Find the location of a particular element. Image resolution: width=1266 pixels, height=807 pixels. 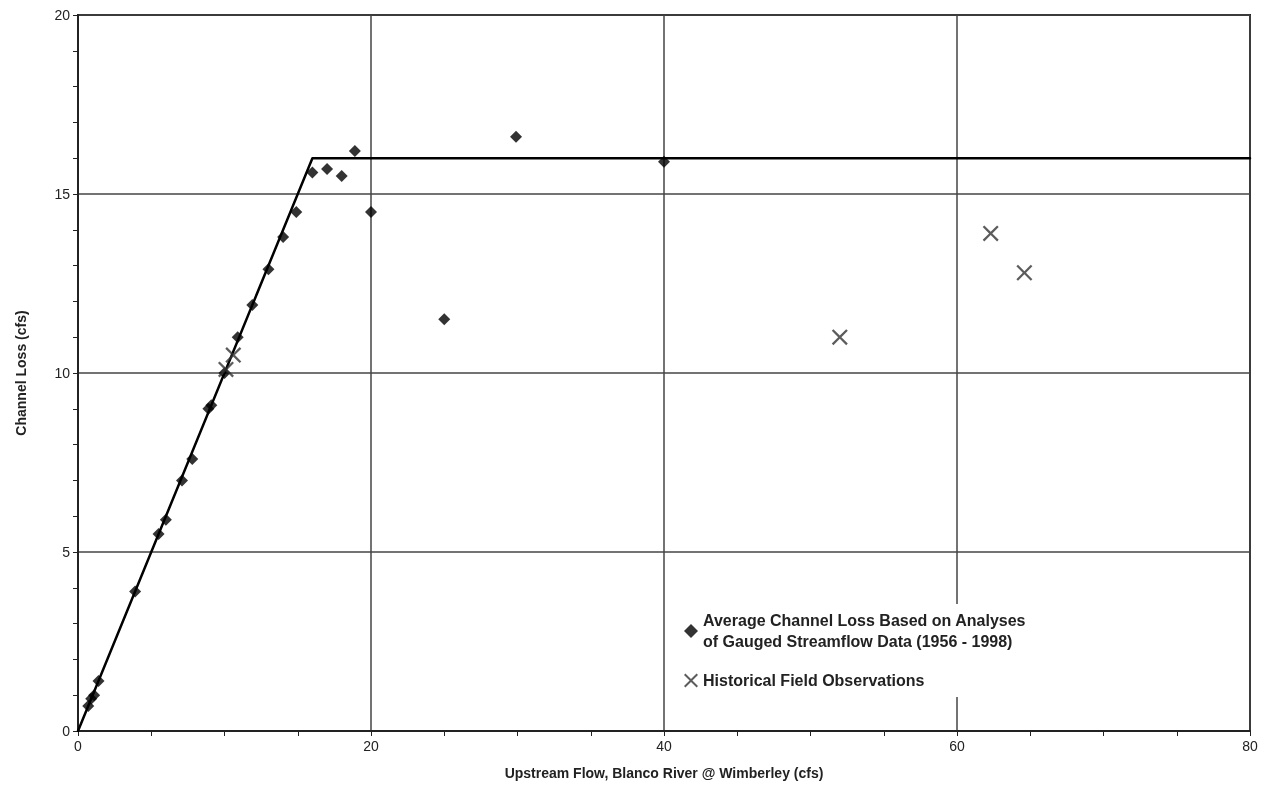

legend-label: Historical Field Observations is located at coordinates (814, 680).